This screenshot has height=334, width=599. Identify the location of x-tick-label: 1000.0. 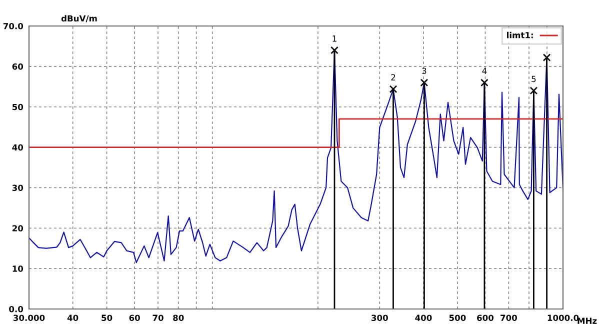
(563, 318).